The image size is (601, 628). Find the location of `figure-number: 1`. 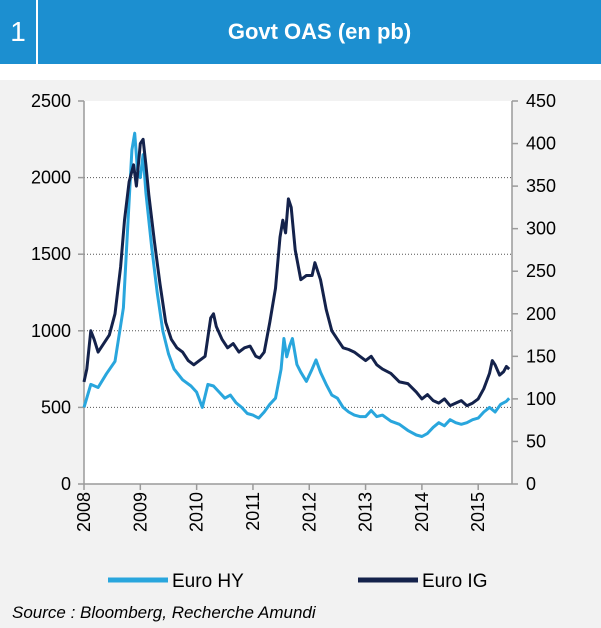

figure-number: 1 is located at coordinates (18, 31).